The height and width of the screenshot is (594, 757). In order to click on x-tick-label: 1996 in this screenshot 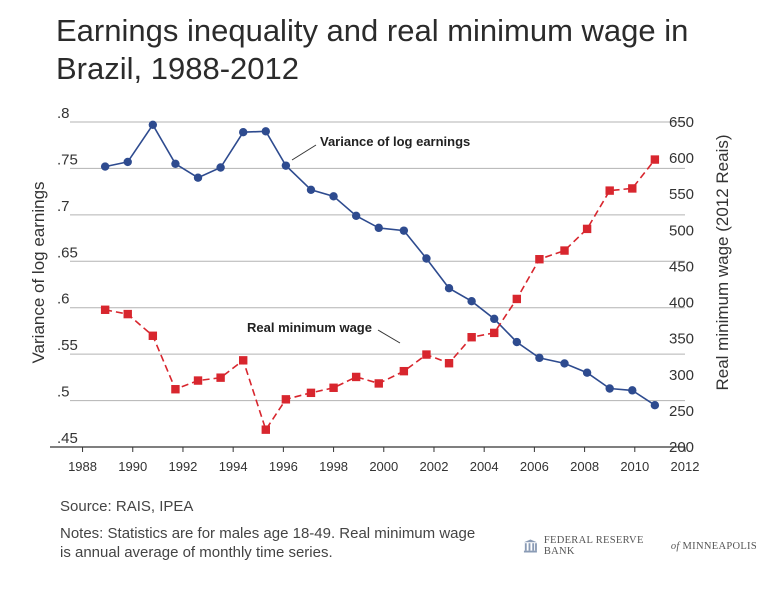, I will do `click(283, 466)`.